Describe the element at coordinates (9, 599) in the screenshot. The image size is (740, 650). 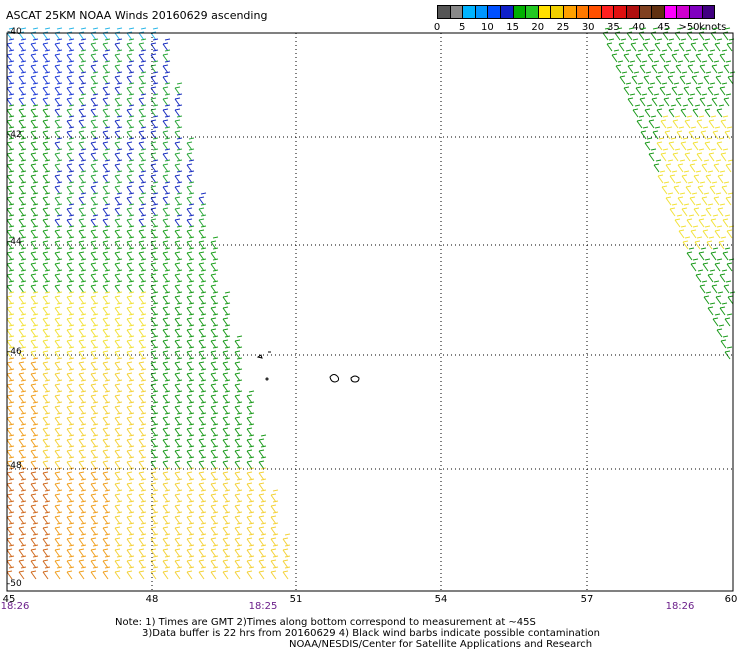
I see `lon-label: 45` at that location.